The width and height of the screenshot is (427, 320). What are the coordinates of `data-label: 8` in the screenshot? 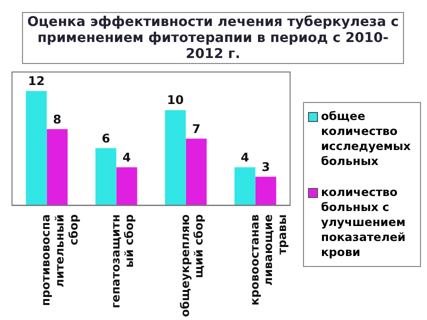 It's located at (57, 119).